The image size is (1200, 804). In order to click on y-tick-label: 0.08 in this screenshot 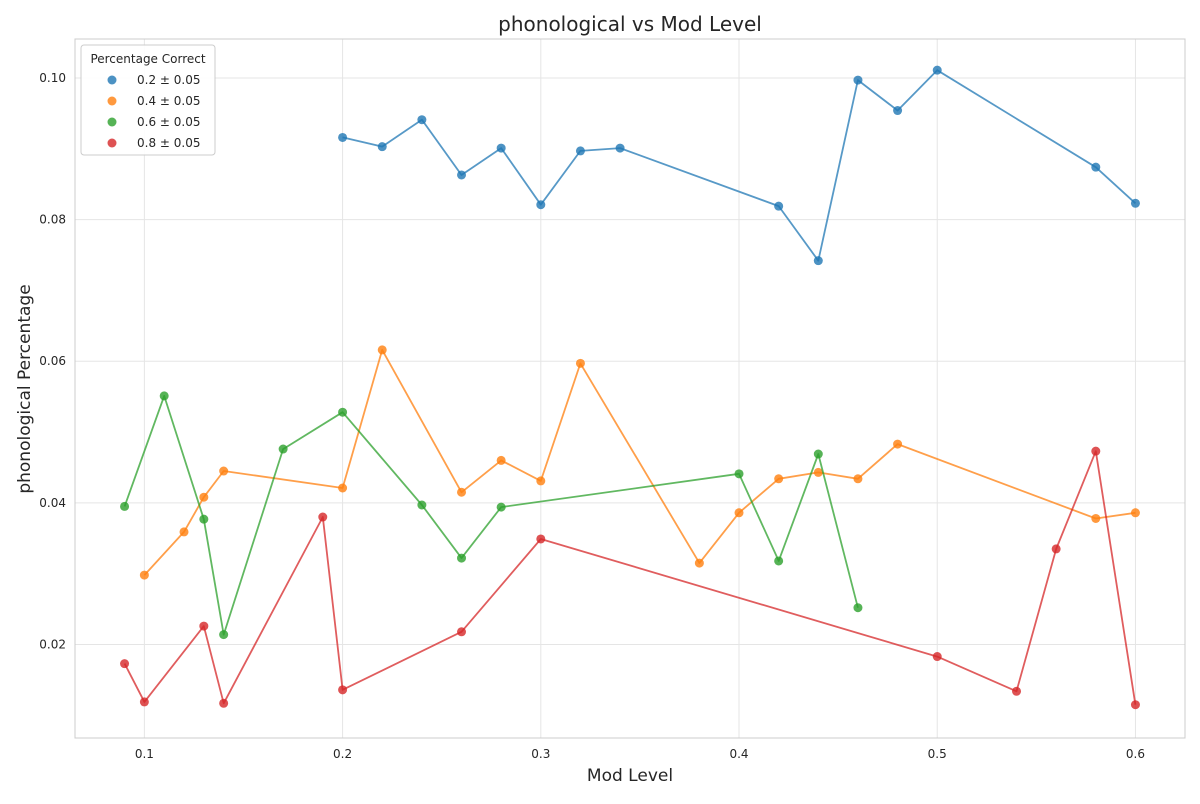, I will do `click(52, 220)`.